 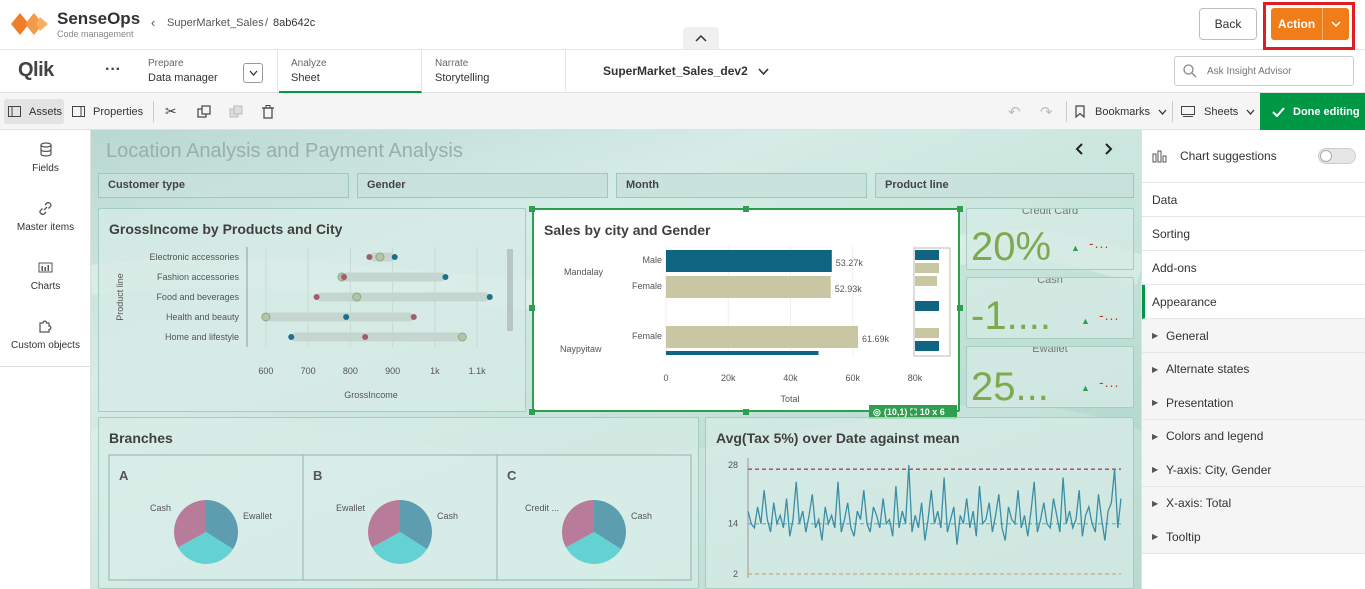 I want to click on panel-row-addons: Add-ons, so click(x=1253, y=268).